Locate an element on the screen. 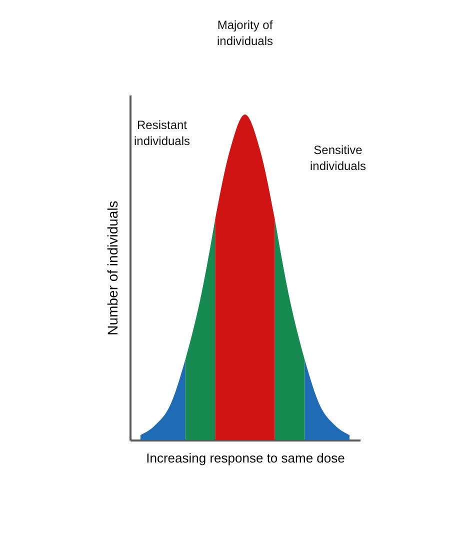 The image size is (464, 541). x-axis-title: Increasing response to same dose is located at coordinates (245, 458).